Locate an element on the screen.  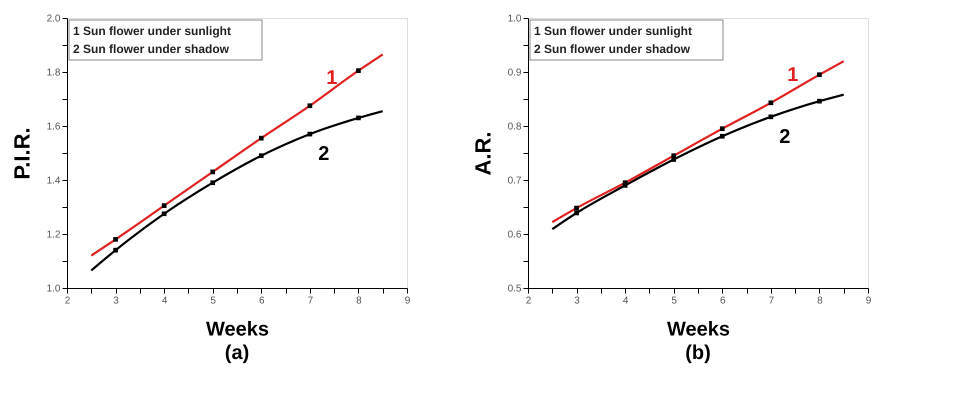
y-tick-label: 0.5 is located at coordinates (515, 289).